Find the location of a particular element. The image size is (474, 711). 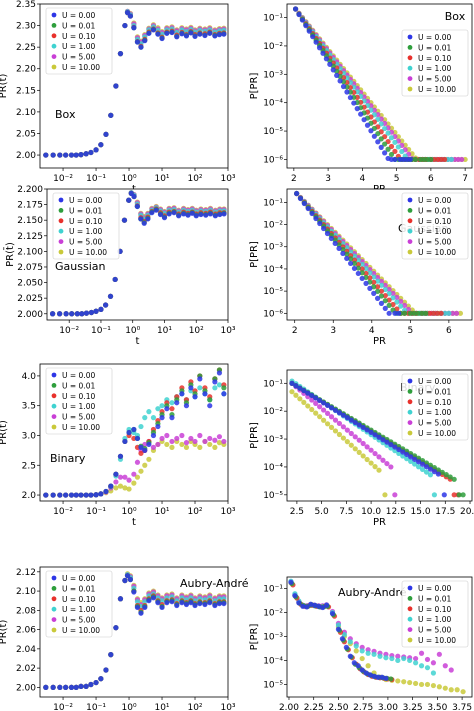

legend-label: U = 10.00 is located at coordinates (81, 67).